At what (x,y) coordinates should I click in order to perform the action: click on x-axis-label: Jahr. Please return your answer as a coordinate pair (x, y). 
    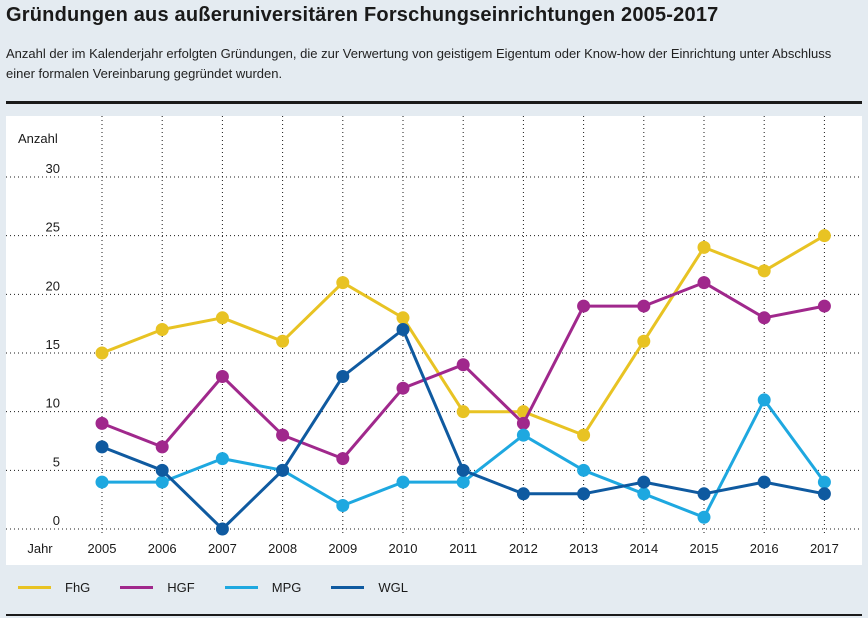
    Looking at the image, I should click on (40, 548).